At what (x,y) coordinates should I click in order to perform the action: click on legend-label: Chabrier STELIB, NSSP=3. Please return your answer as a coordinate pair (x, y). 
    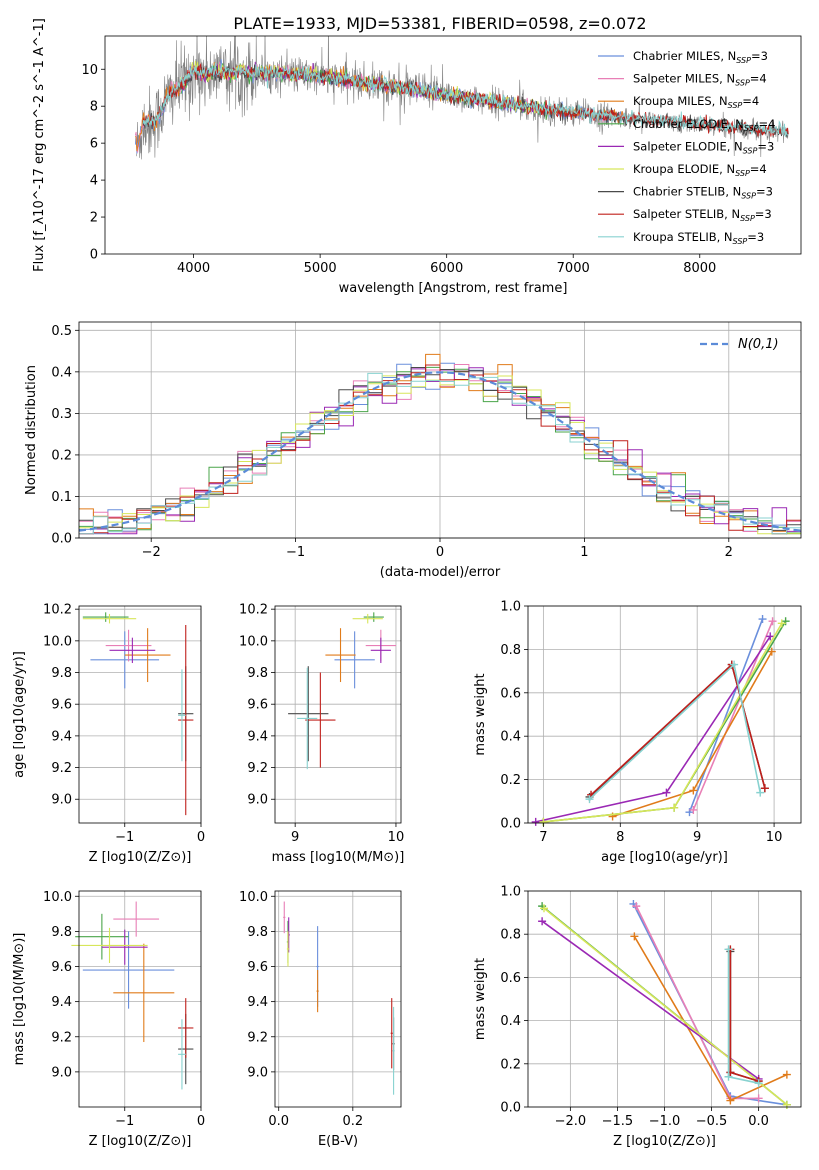
    Looking at the image, I should click on (703, 193).